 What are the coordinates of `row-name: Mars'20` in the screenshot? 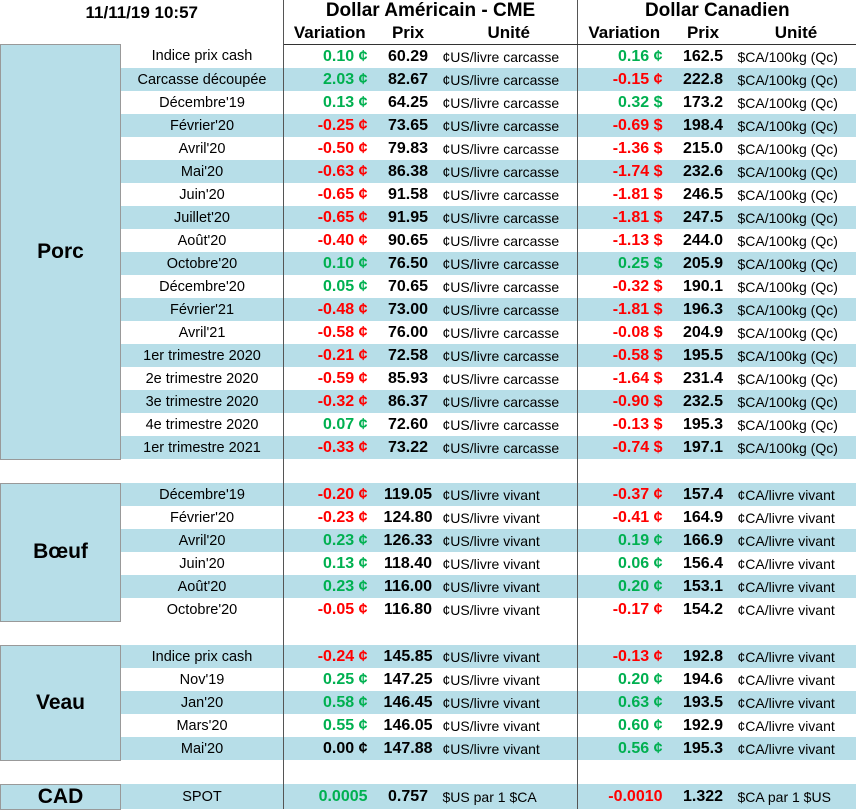 It's located at (202, 725).